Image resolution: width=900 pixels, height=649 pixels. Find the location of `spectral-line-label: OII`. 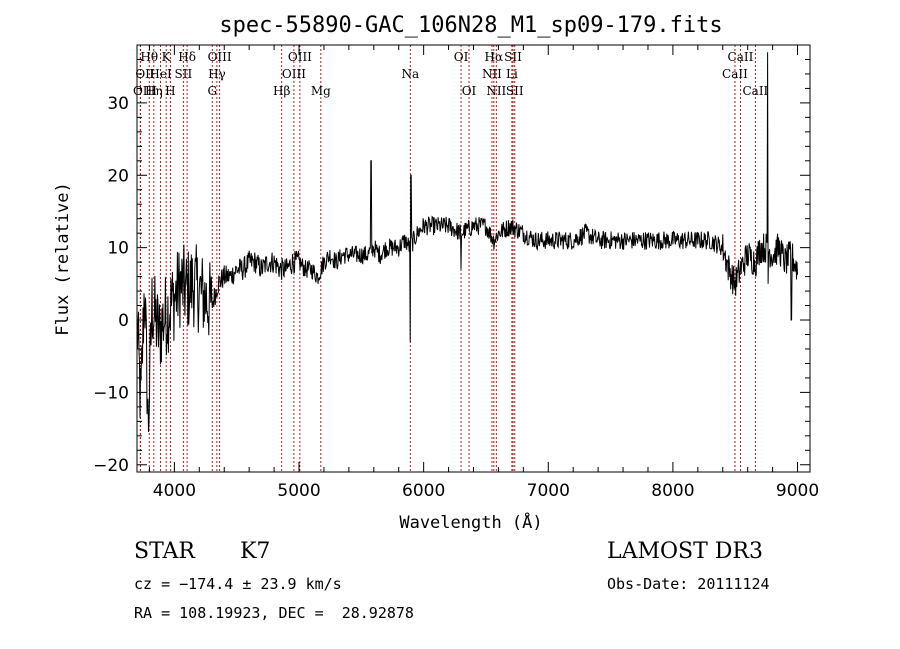

spectral-line-label: OII is located at coordinates (145, 74).